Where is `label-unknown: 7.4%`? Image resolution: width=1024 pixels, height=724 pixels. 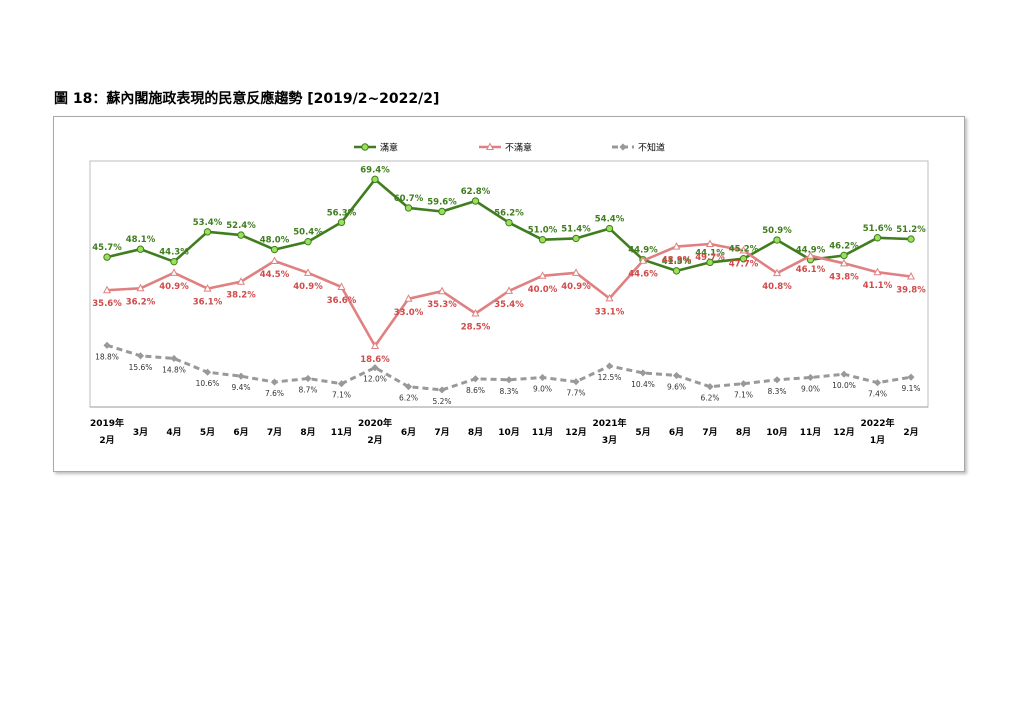 label-unknown: 7.4% is located at coordinates (877, 394).